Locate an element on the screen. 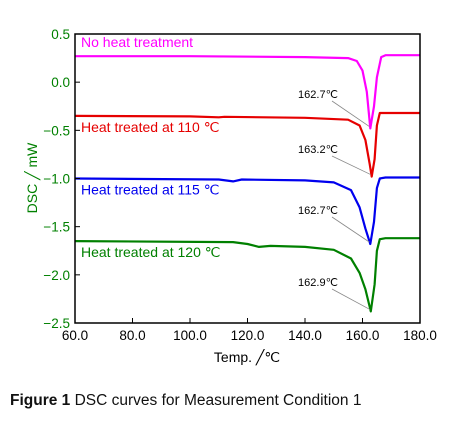 This screenshot has width=450, height=434. x-tick-label: 140.0 is located at coordinates (305, 335).